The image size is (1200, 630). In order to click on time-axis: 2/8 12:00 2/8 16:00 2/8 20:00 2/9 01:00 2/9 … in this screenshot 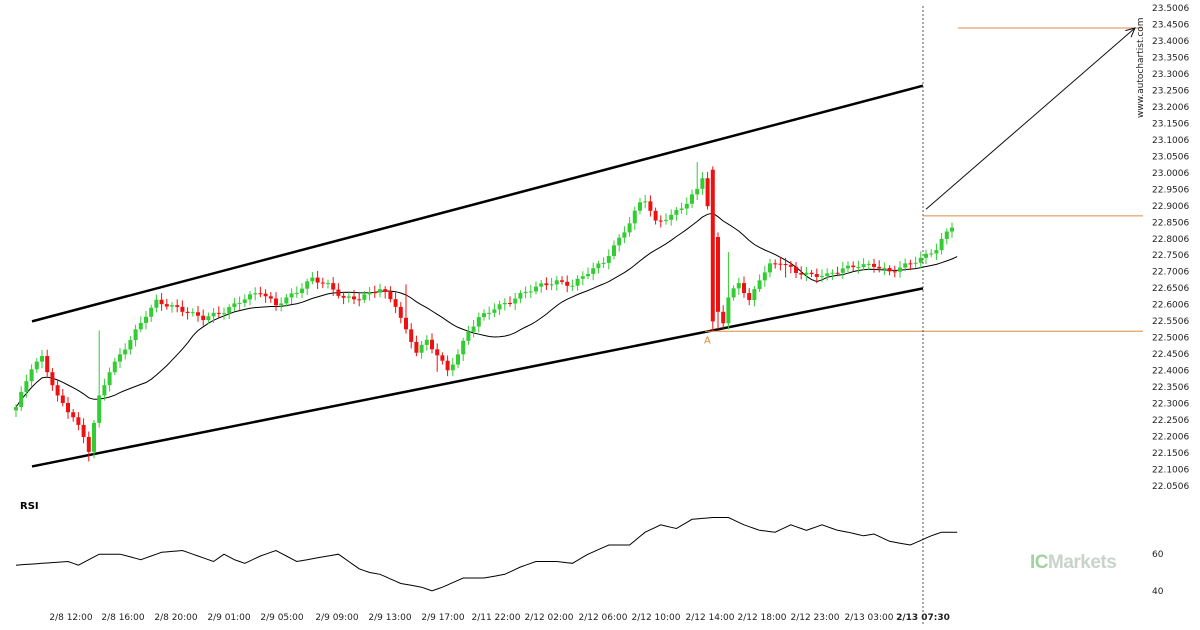, I will do `click(499, 618)`.